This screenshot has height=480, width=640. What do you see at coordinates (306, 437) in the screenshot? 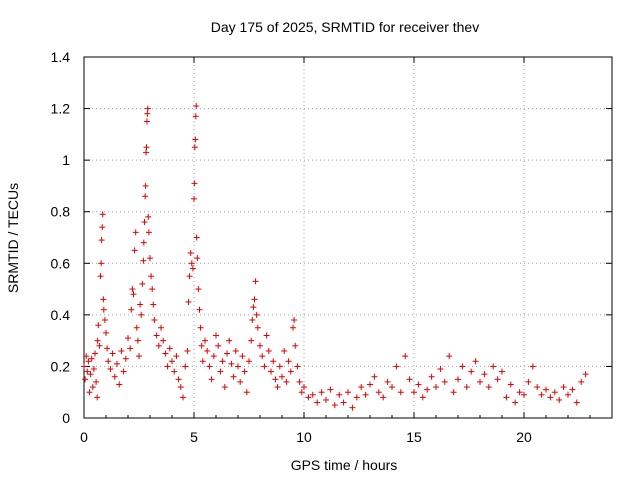
I see `x-tick-labels: 0 5 10 15 20` at bounding box center [306, 437].